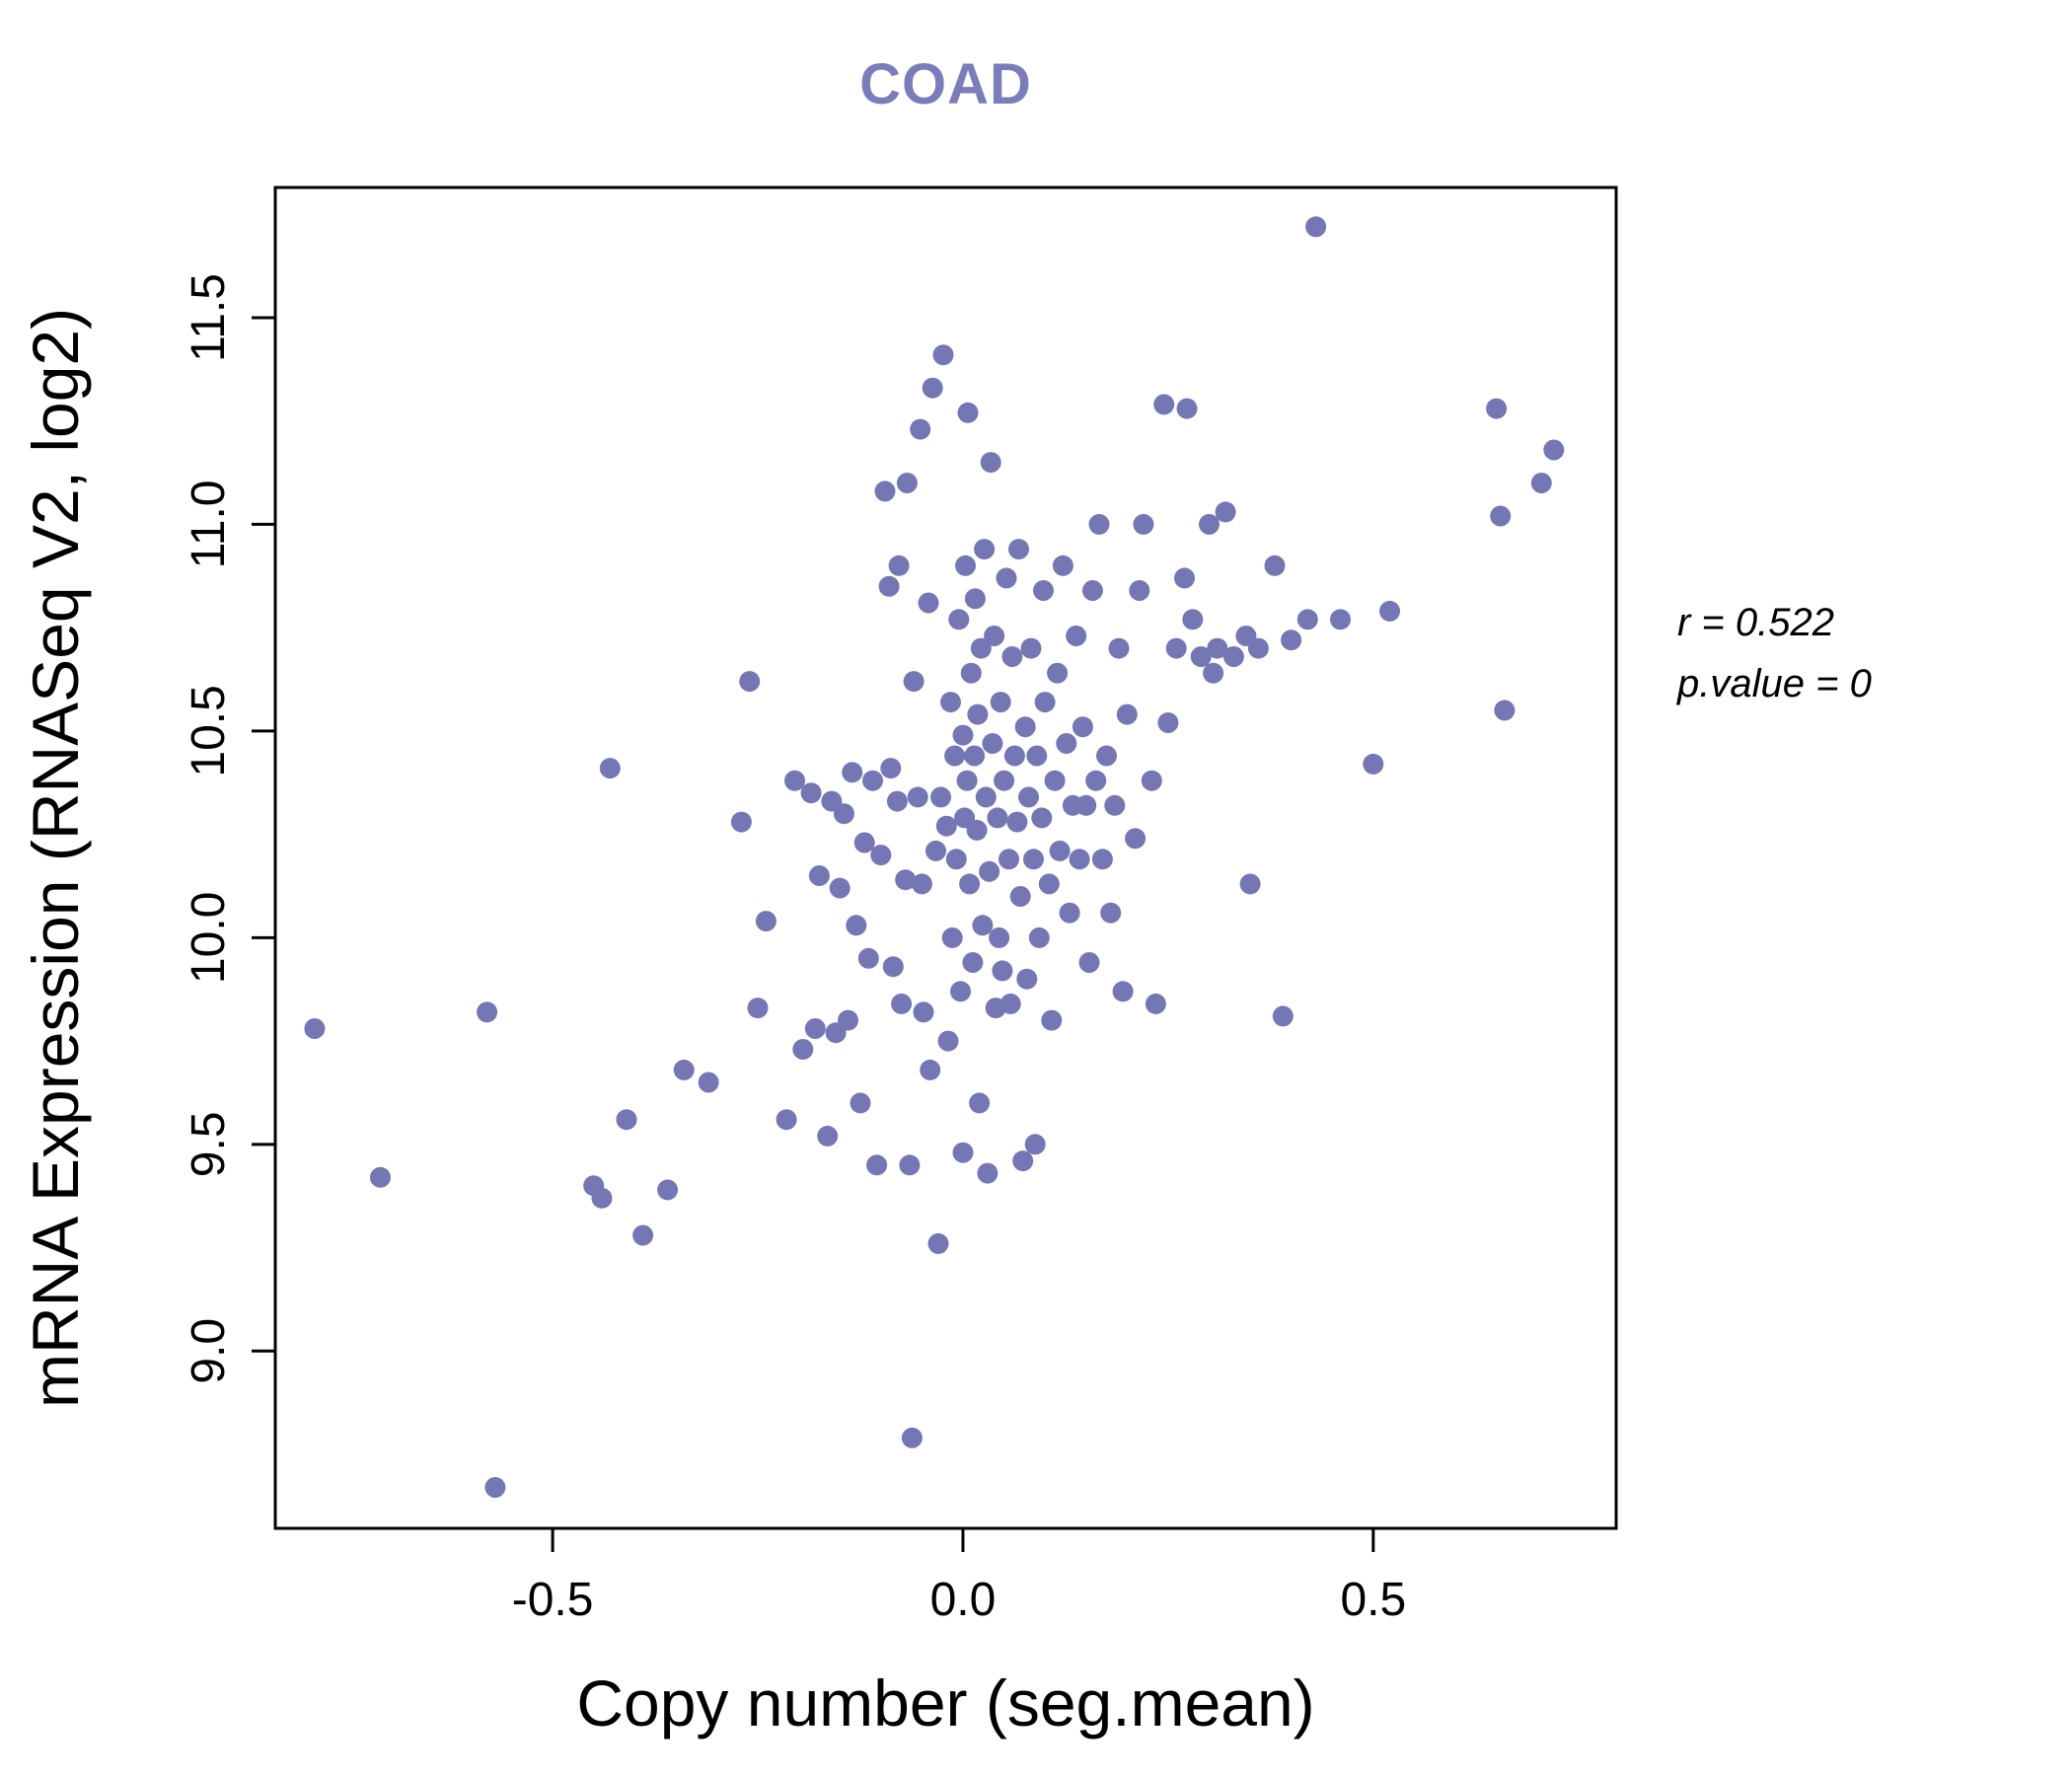  Describe the element at coordinates (1373, 1600) in the screenshot. I see `x-tick-label: 0.5` at that location.